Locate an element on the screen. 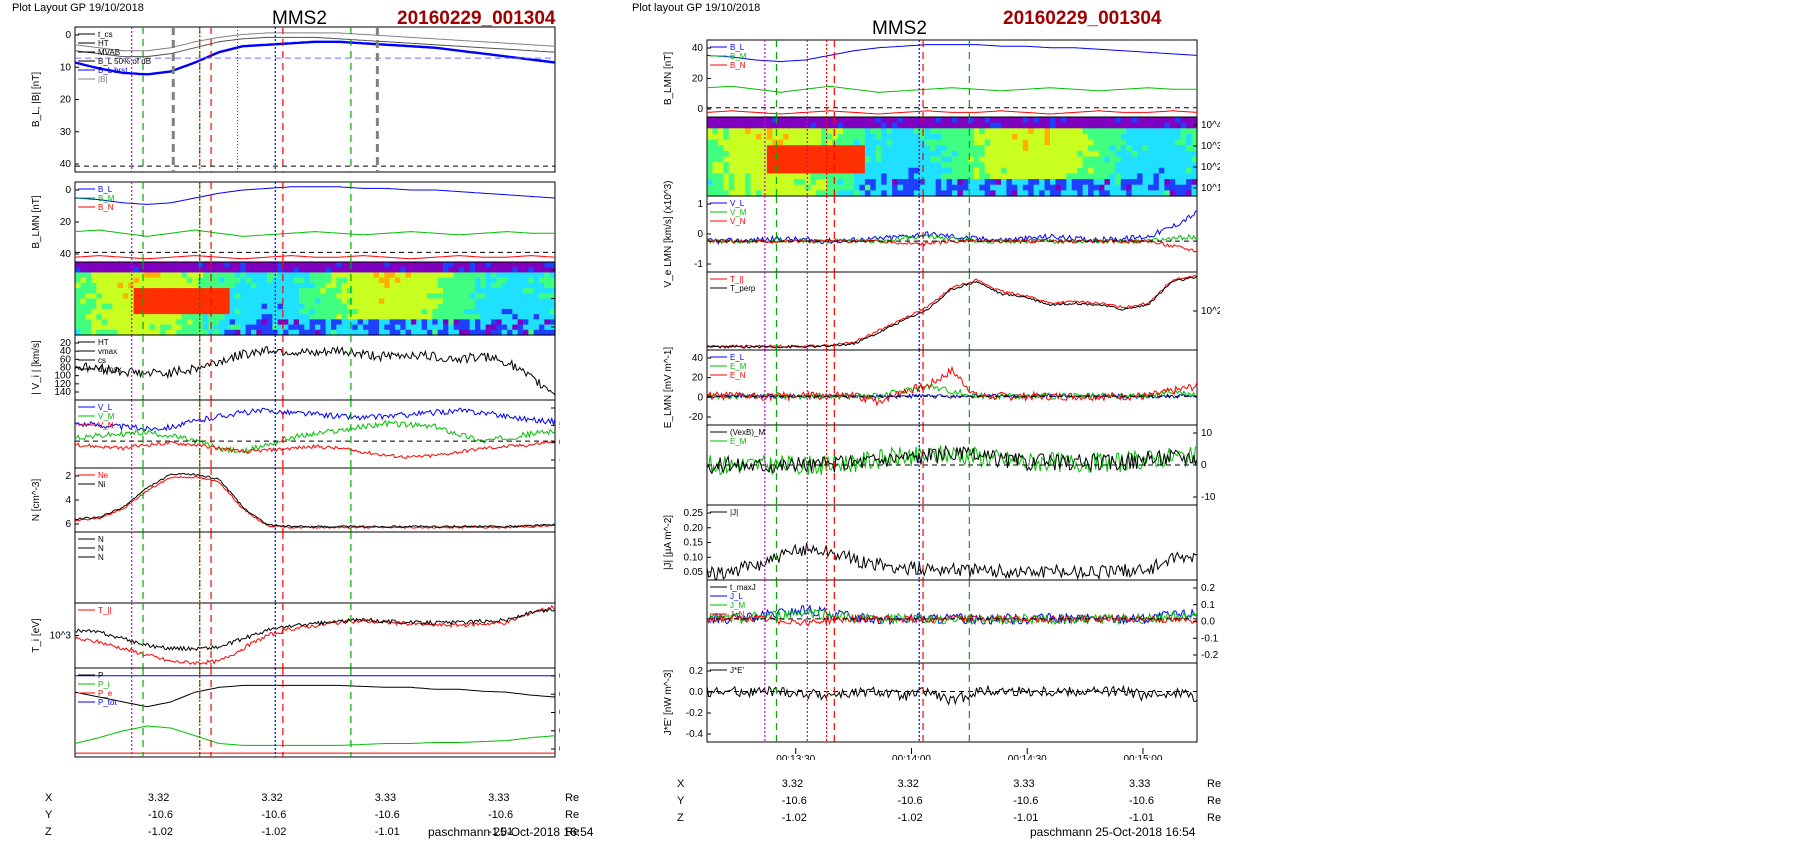  ephemeris-row-label: X is located at coordinates (48, 798).